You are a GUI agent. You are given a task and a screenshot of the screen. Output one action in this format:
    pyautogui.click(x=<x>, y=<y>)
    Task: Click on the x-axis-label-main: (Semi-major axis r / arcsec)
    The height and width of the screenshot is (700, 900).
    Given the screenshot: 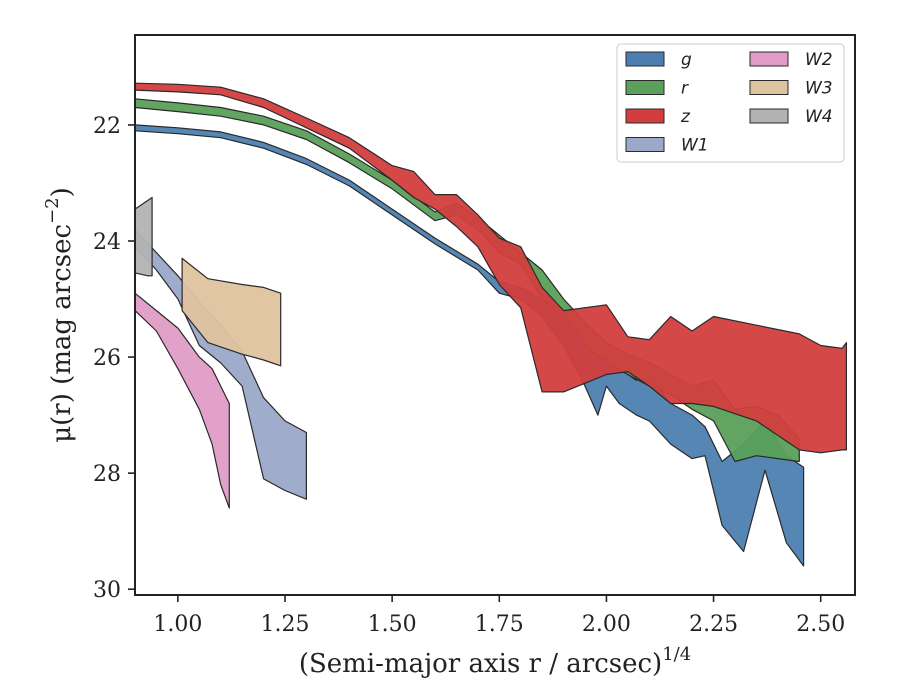 What is the action you would take?
    pyautogui.click(x=480, y=664)
    